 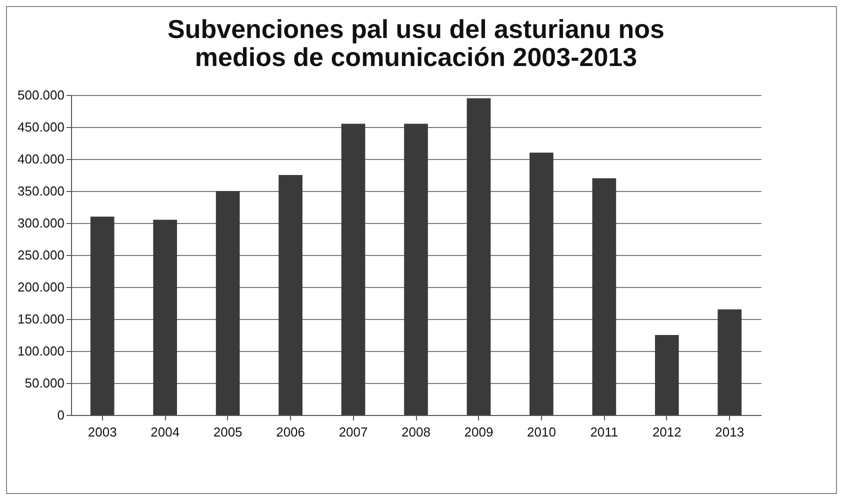 What do you see at coordinates (729, 432) in the screenshot?
I see `x-tick-label: 2013` at bounding box center [729, 432].